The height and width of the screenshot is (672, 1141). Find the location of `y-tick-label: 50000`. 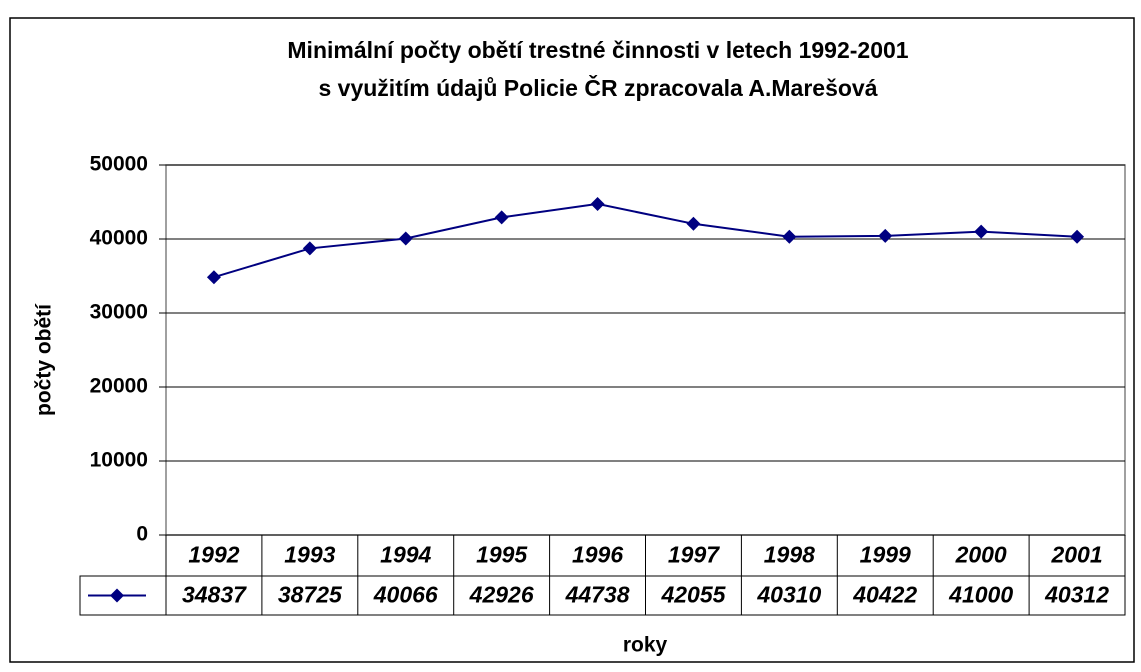

y-tick-label: 50000 is located at coordinates (119, 164).